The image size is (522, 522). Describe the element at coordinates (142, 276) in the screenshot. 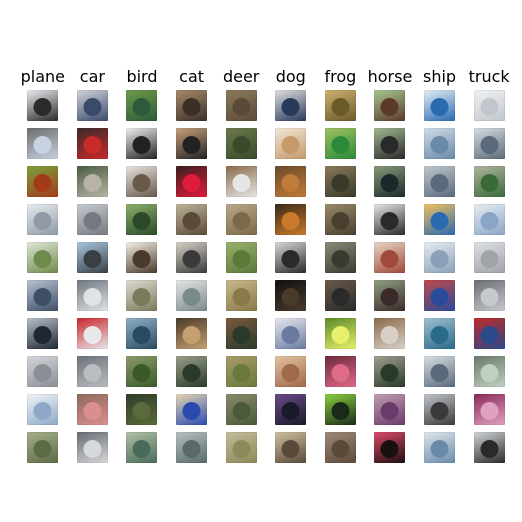

I see `thumbs-bird` at that location.